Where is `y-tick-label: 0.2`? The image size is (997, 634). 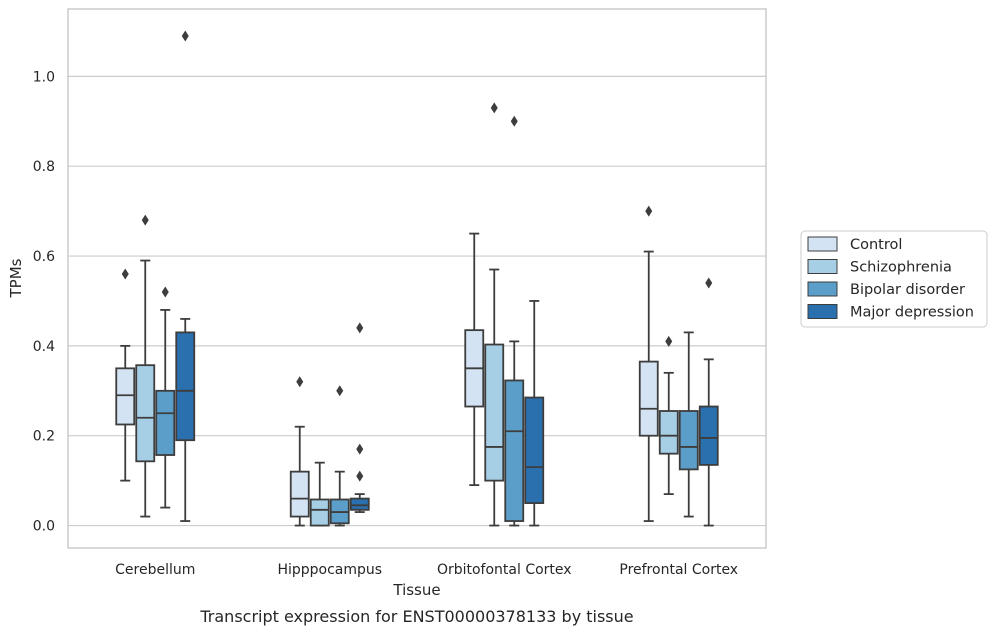
y-tick-label: 0.2 is located at coordinates (44, 437).